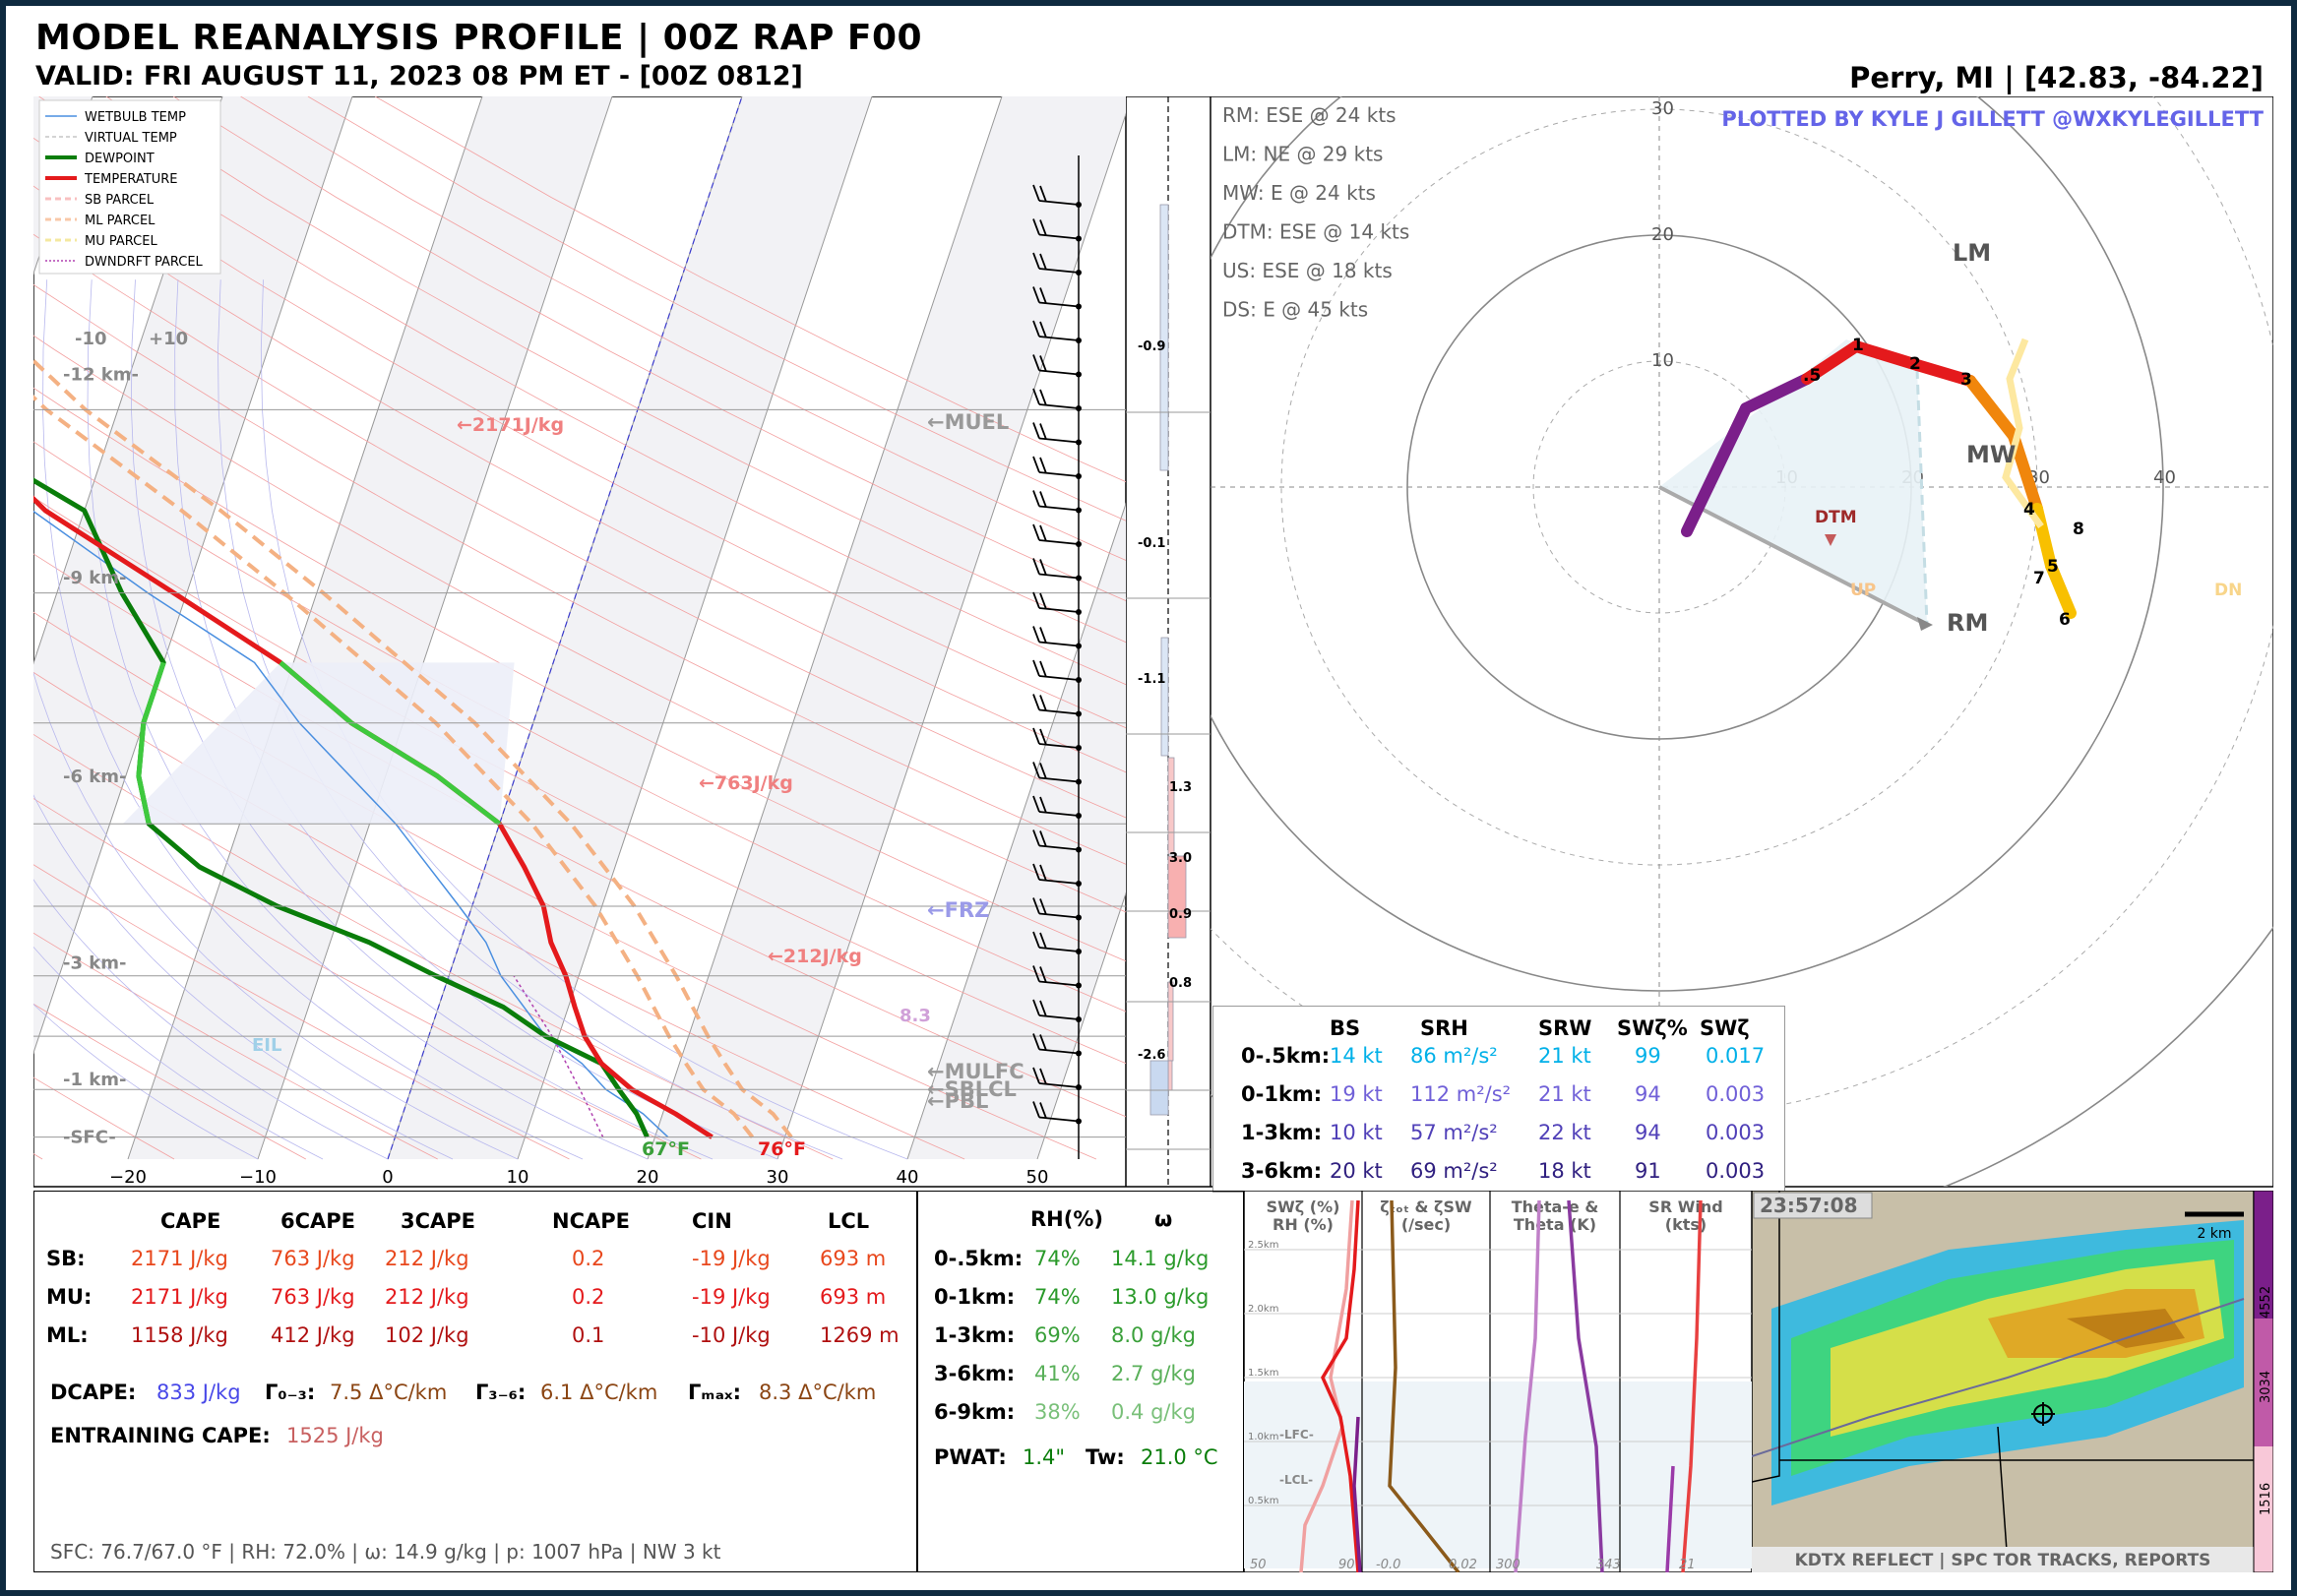  Describe the element at coordinates (1555, 1224) in the screenshot. I see `mini-title: Theta (K)` at that location.